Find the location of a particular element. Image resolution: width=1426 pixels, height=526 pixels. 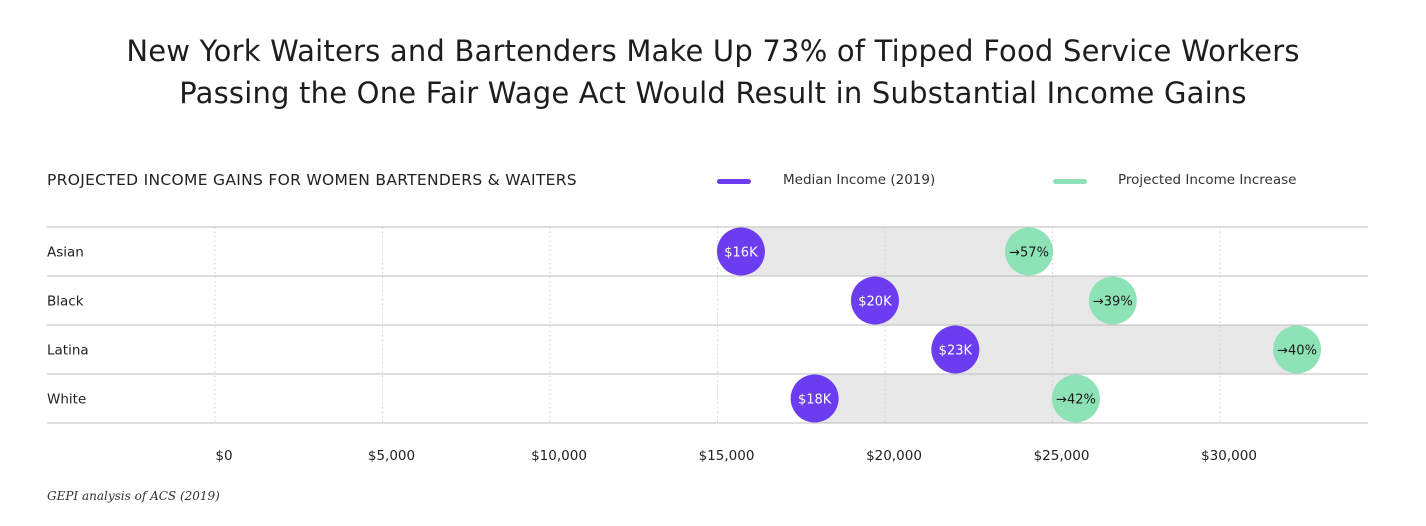

legend-swatch-median is located at coordinates (734, 181).